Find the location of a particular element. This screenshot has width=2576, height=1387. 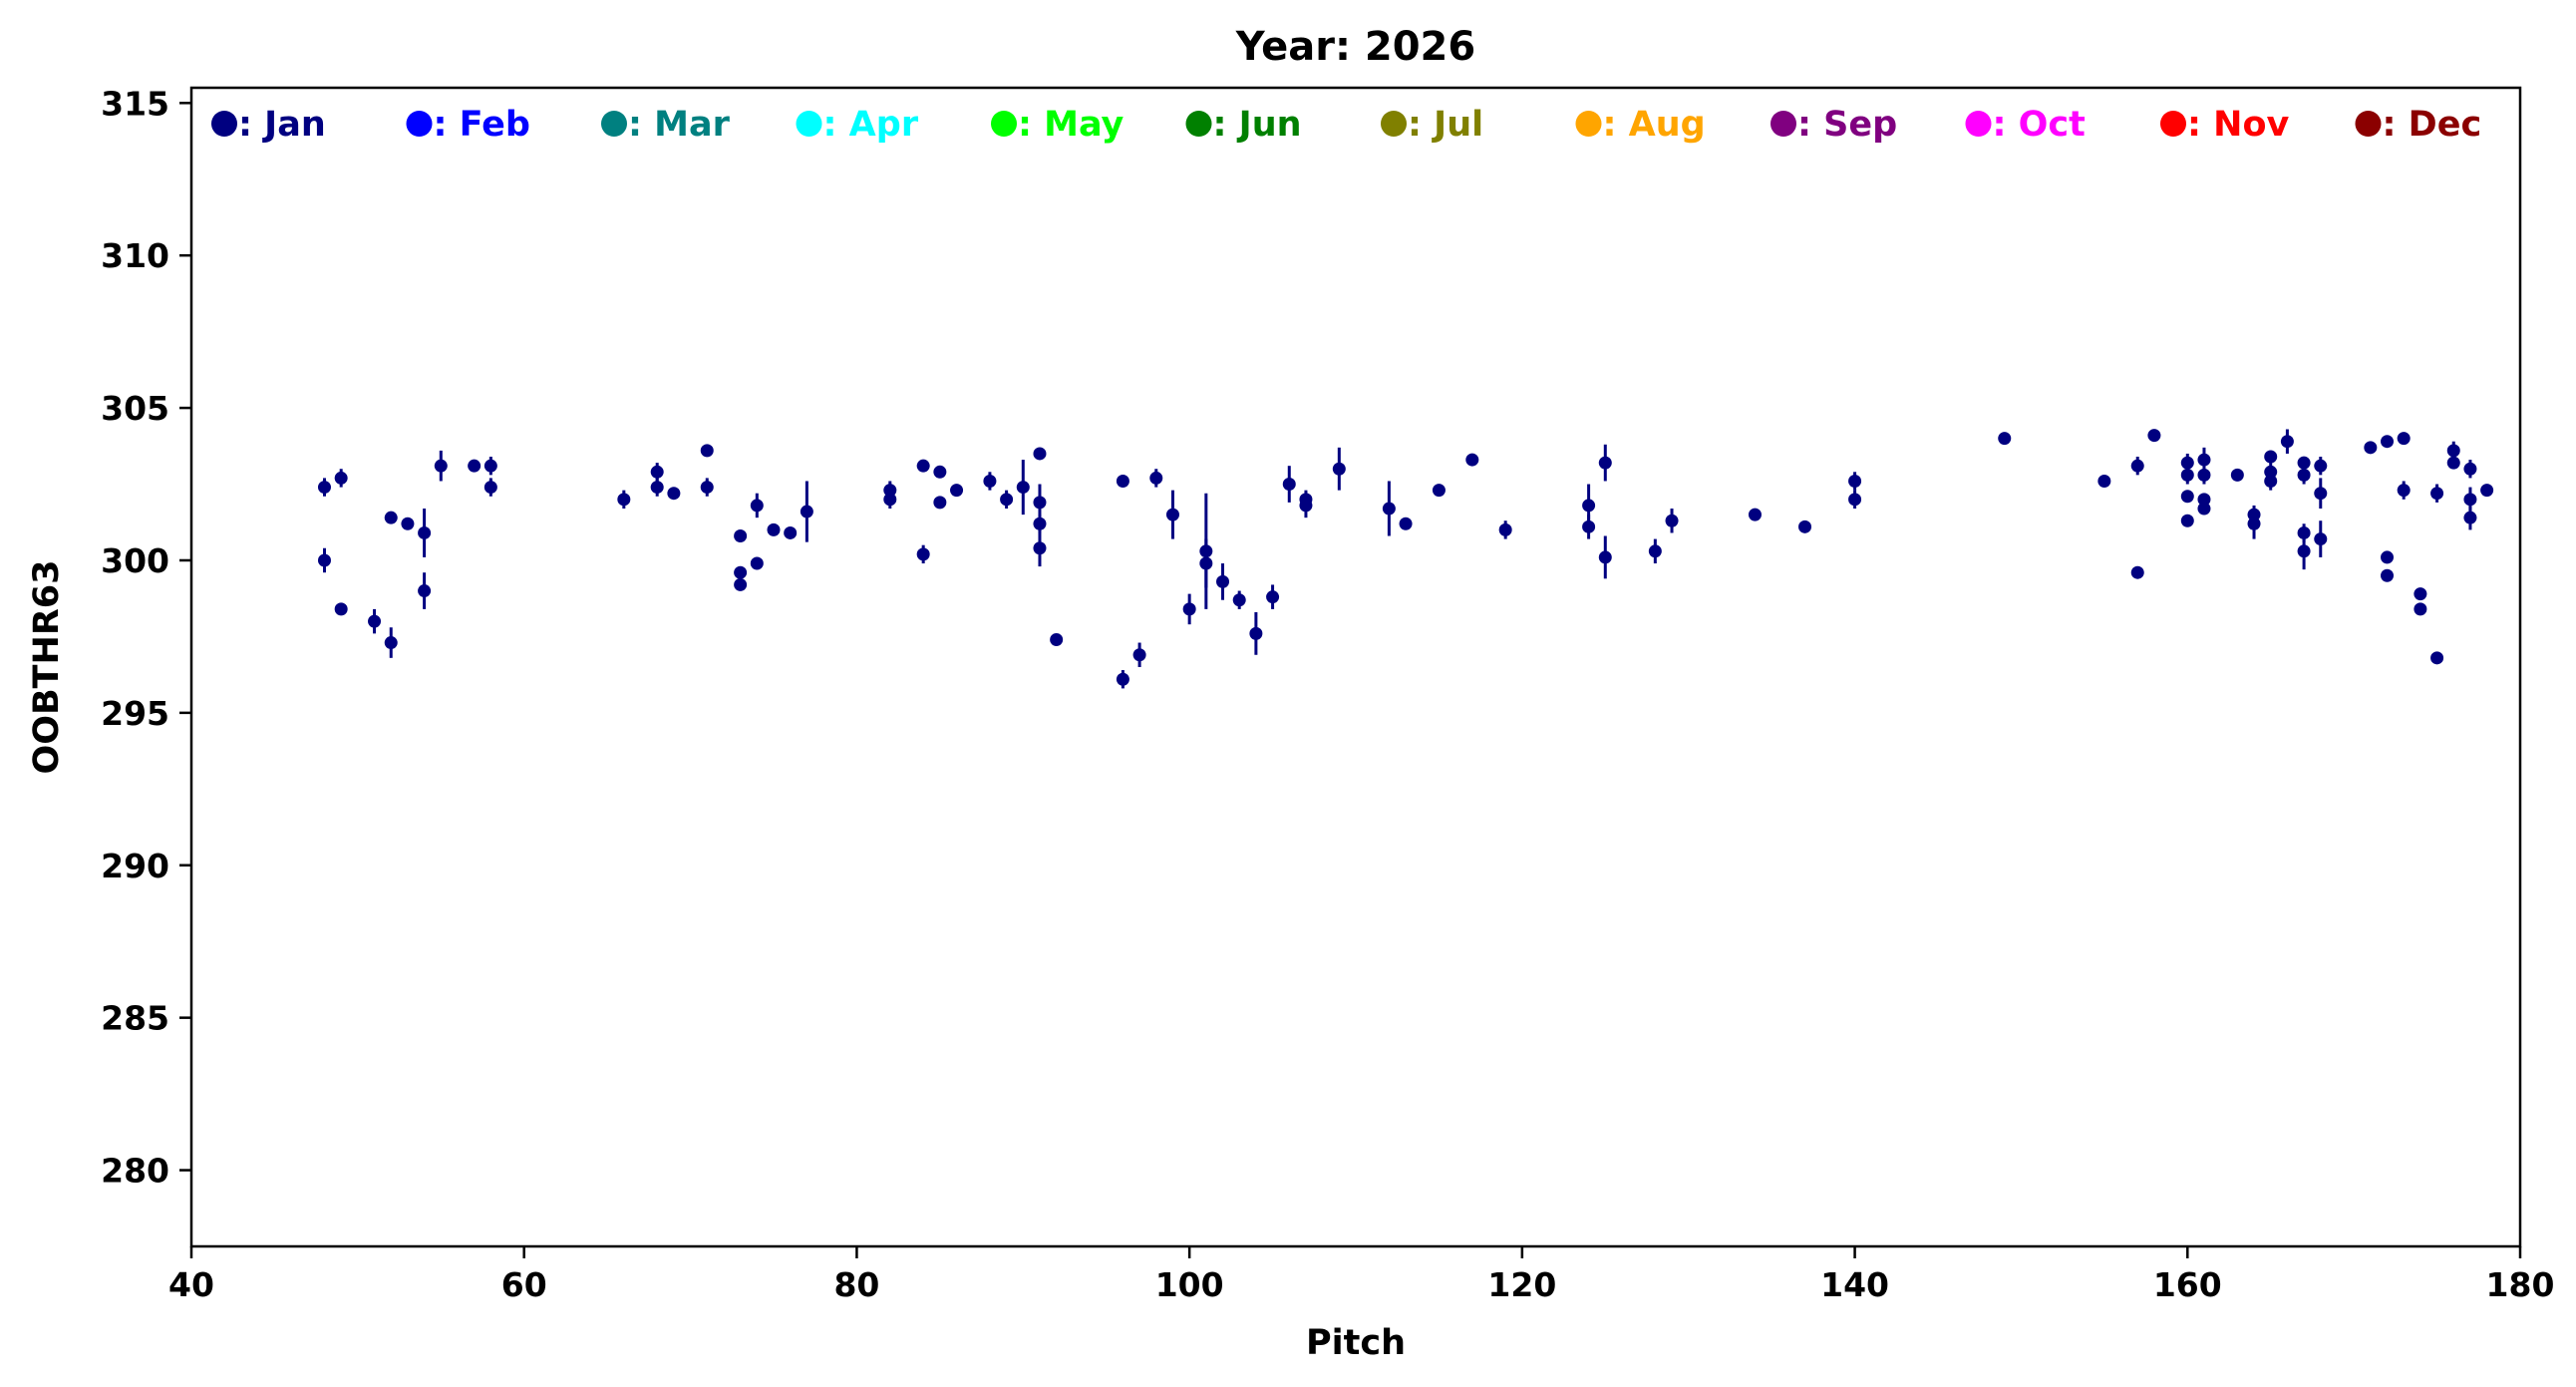

legend-label: : Dec is located at coordinates (2432, 125).